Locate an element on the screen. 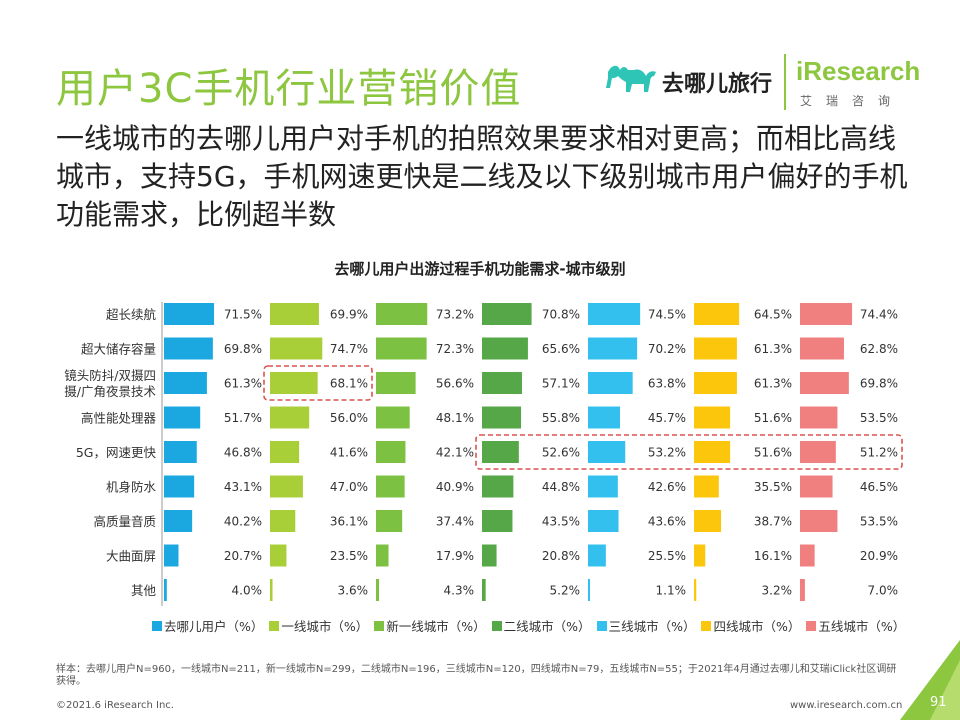 The height and width of the screenshot is (720, 960). camel-logo-icon is located at coordinates (631, 78).